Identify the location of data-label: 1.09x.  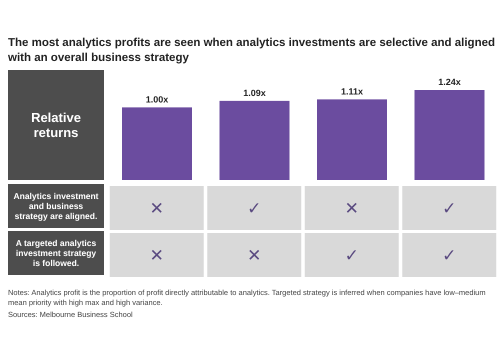
(254, 93).